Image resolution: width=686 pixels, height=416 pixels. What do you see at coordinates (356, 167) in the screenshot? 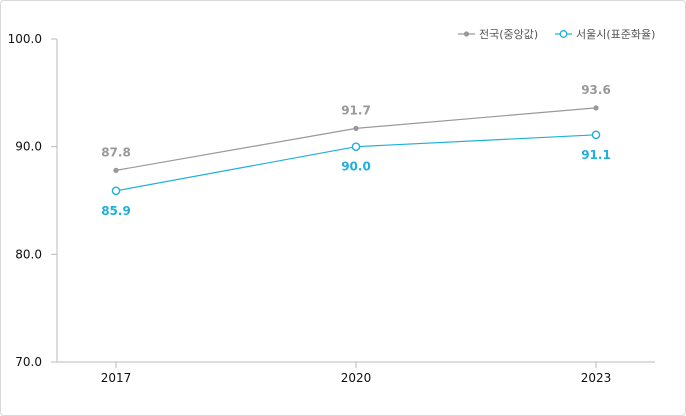
I see `data-label: 90.0` at bounding box center [356, 167].